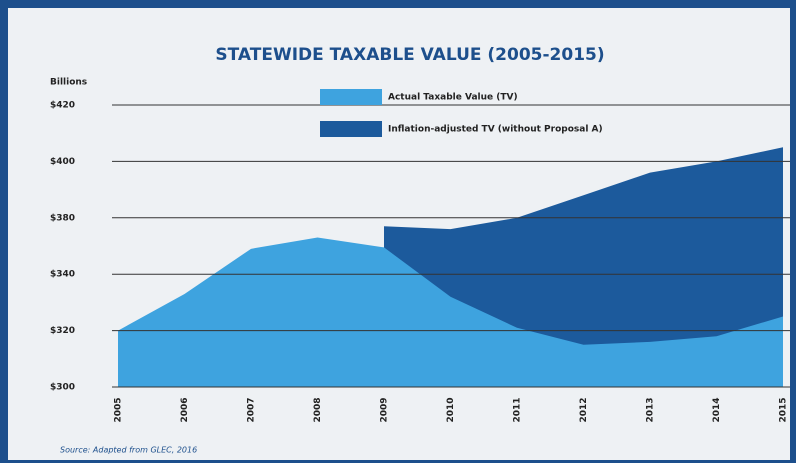 This screenshot has width=796, height=463. I want to click on legend-label: Actual Taxable Value (TV), so click(453, 98).